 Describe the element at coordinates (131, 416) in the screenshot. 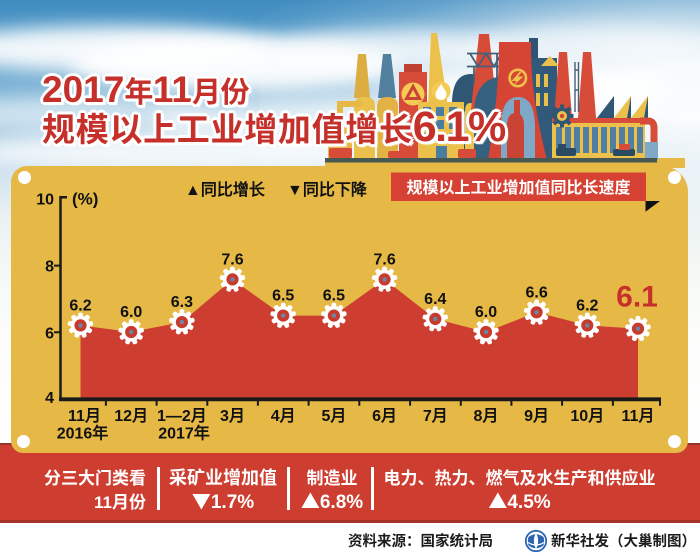

I see `svg-text: 12月` at that location.